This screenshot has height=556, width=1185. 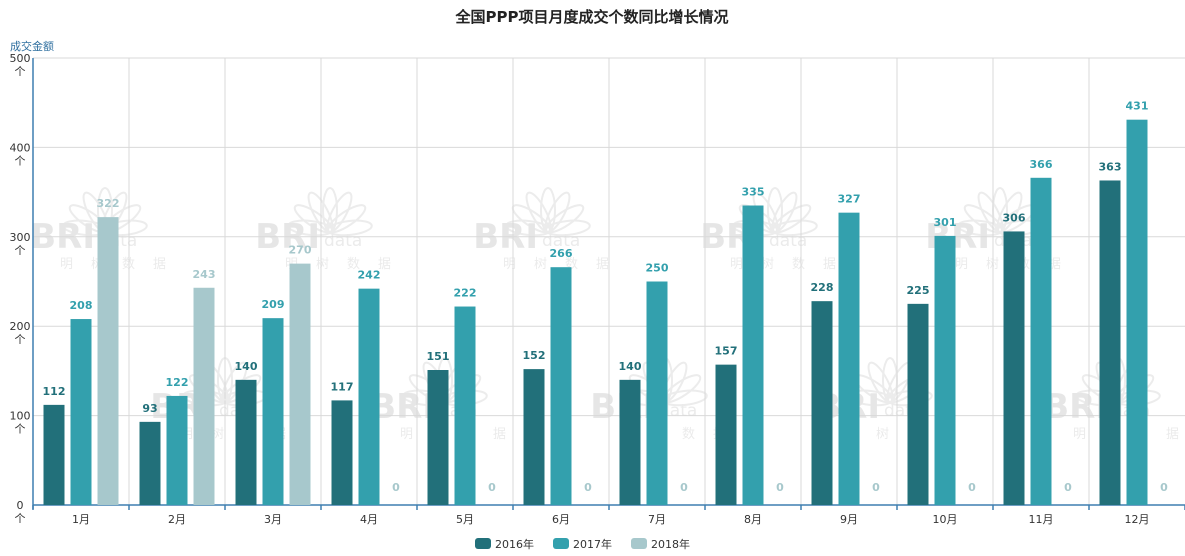 I want to click on legend-label: 2017年, so click(x=592, y=544).